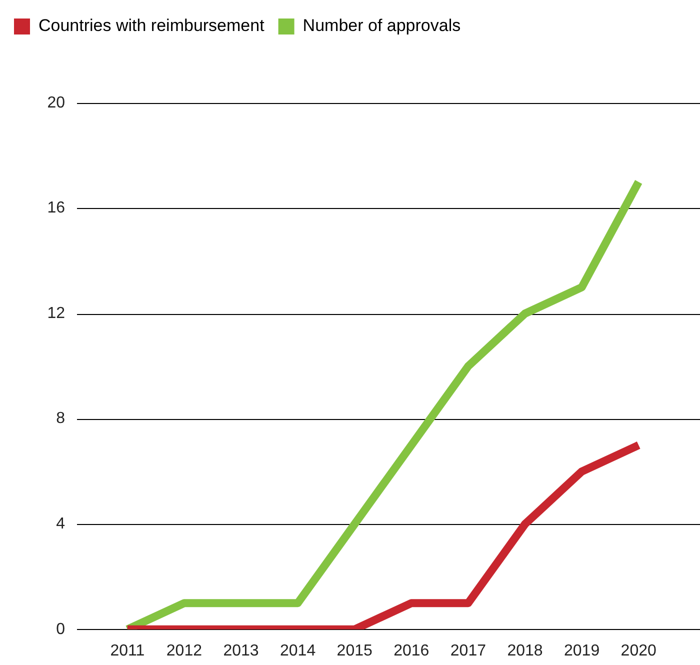 Image resolution: width=700 pixels, height=665 pixels. I want to click on x-tick-label: 2019, so click(582, 651).